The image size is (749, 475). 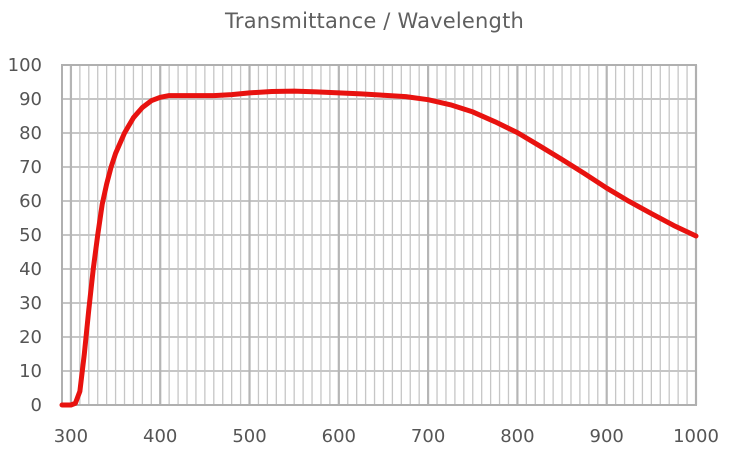 What do you see at coordinates (386, 436) in the screenshot?
I see `x-axis-tick-labels: 300 400 500 600 700 800 900 1000` at bounding box center [386, 436].